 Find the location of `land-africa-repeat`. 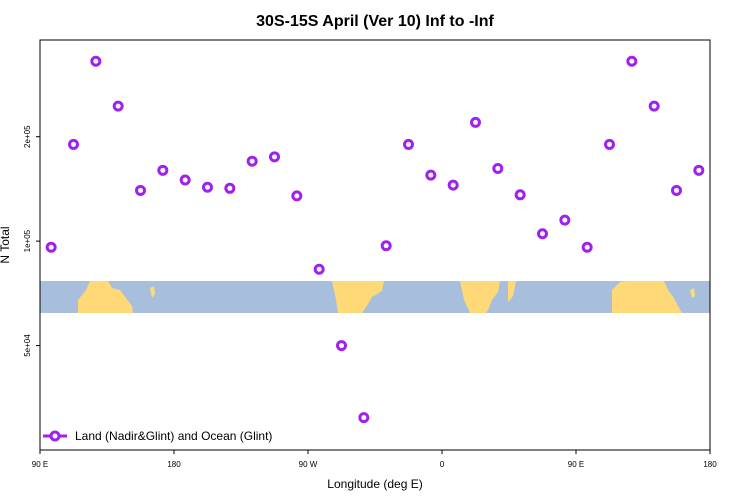

land-africa-repeat is located at coordinates (647, 297).